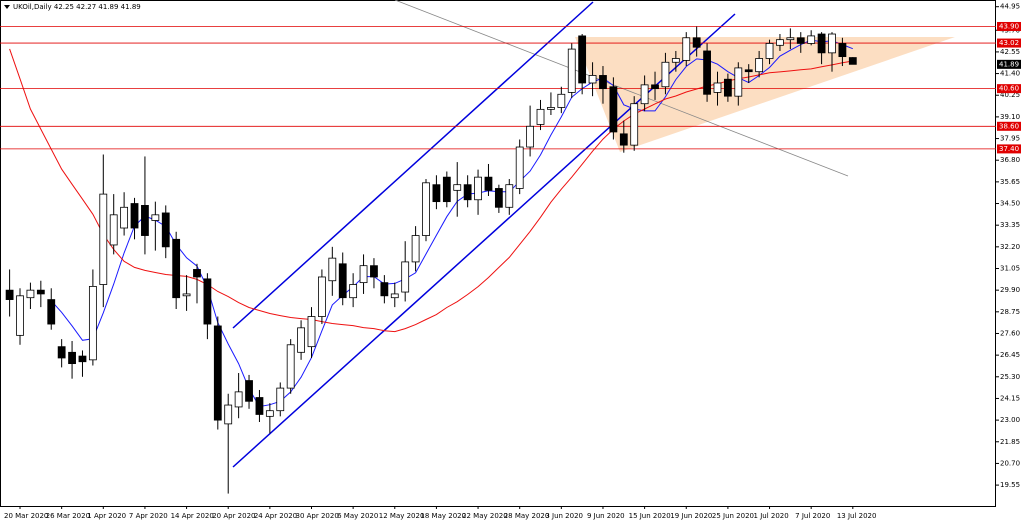 This screenshot has height=523, width=1024. What do you see at coordinates (1010, 160) in the screenshot?
I see `y-tick-label: 36.80` at bounding box center [1010, 160].